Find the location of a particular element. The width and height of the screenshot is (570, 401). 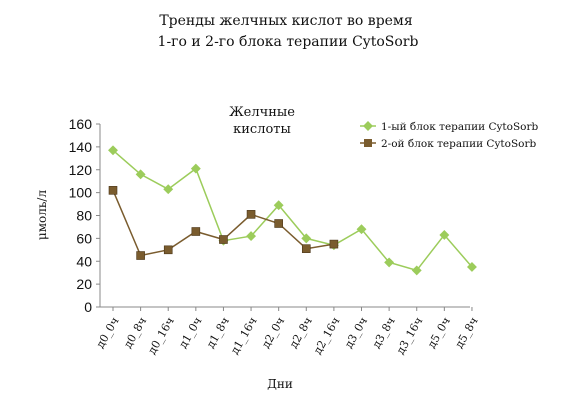

y-tick-label: 0 is located at coordinates (88, 307).